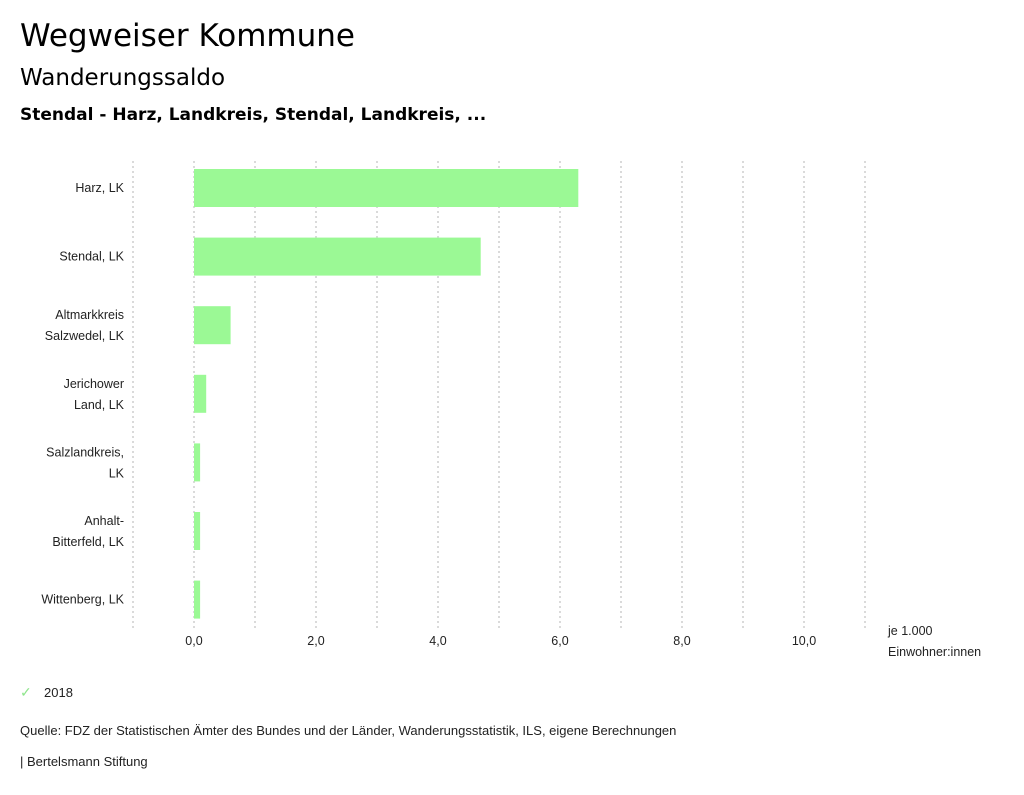 This screenshot has height=795, width=1024. I want to click on category-label: Salzwedel, LK, so click(85, 336).